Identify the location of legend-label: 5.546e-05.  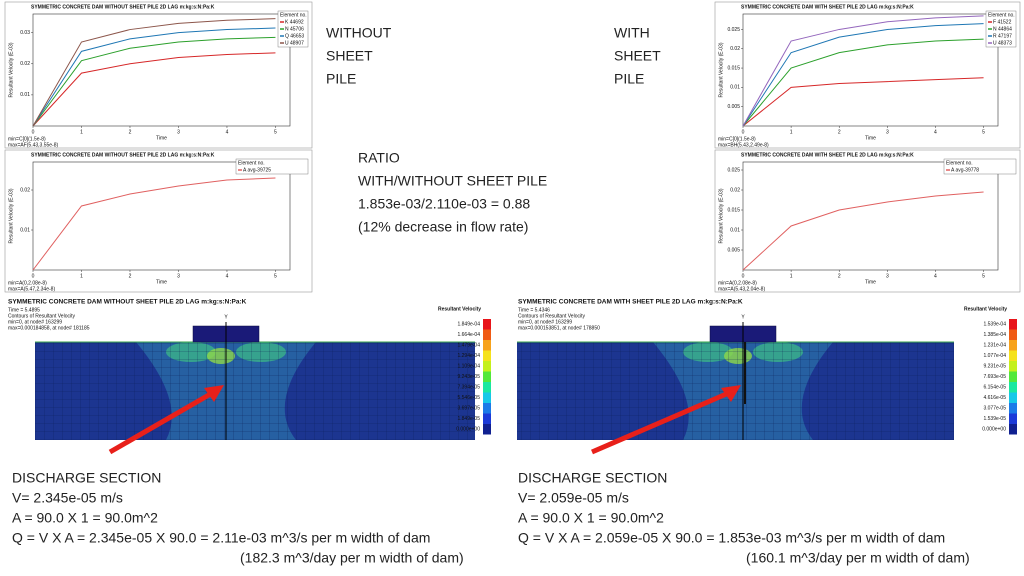
(468, 398).